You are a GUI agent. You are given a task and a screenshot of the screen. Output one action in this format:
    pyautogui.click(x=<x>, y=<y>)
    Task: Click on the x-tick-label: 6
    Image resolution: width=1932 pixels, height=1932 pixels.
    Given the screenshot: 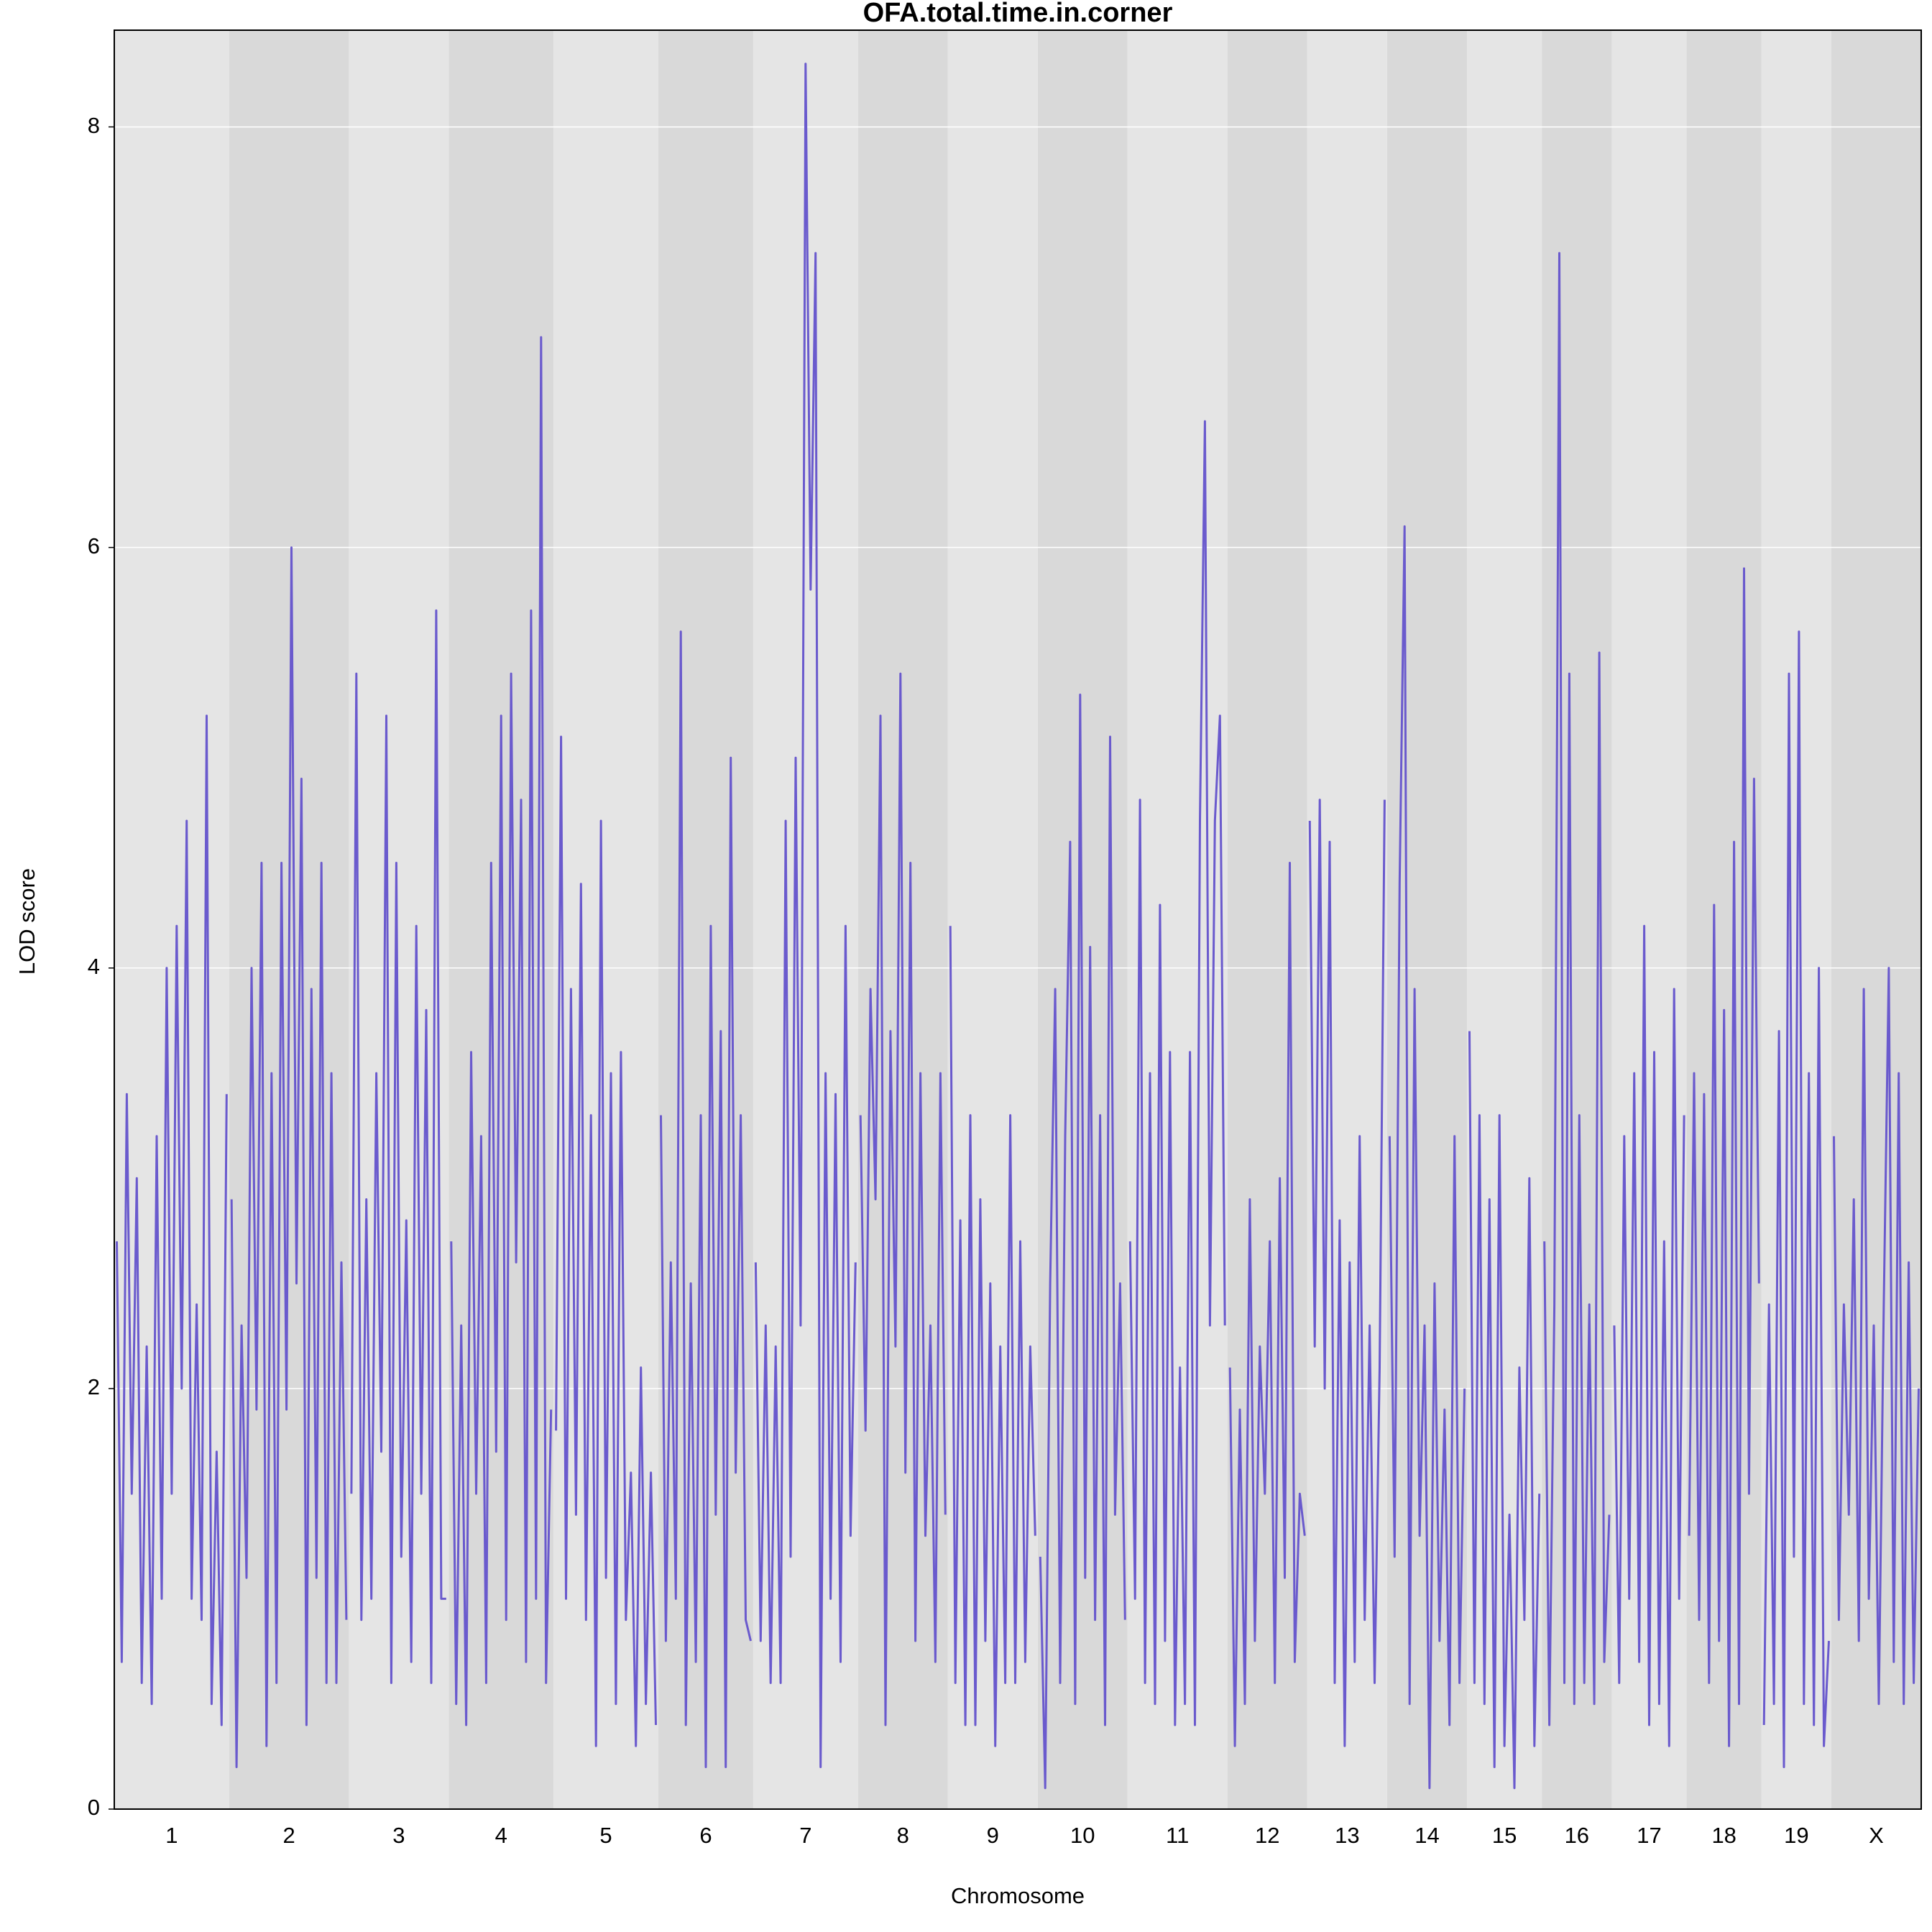 What is the action you would take?
    pyautogui.click(x=705, y=1835)
    